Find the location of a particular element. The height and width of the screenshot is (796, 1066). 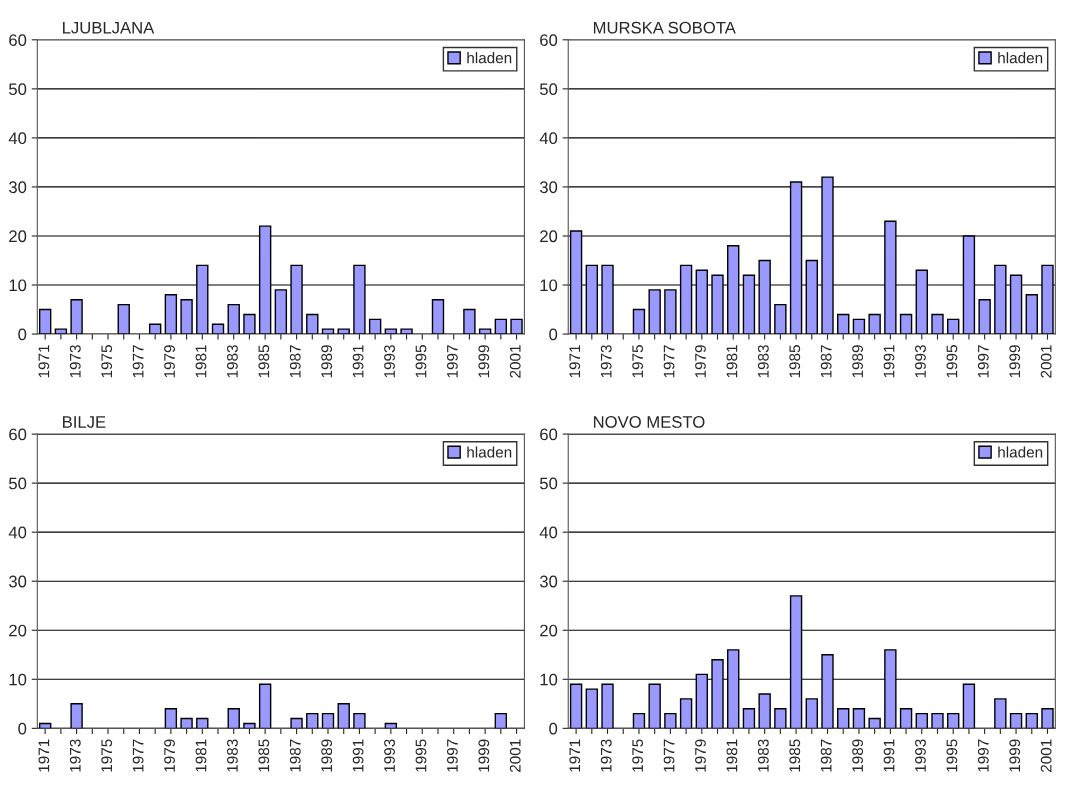

chart-title: LJUBLJANA is located at coordinates (109, 27).